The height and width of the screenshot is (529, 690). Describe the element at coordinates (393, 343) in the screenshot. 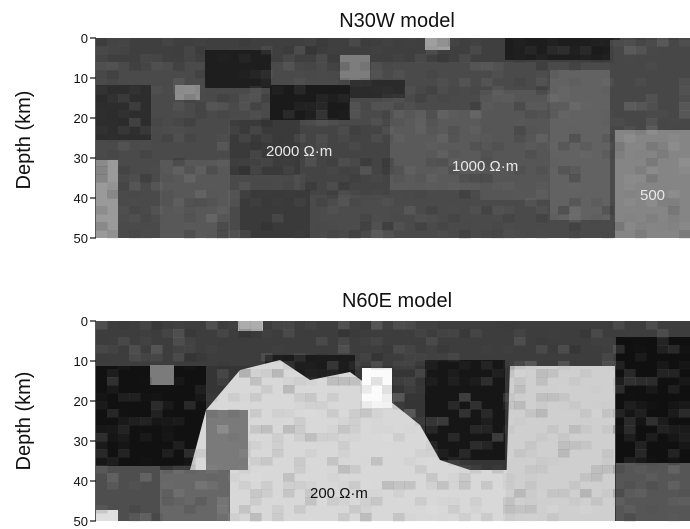

I see `top-band` at that location.